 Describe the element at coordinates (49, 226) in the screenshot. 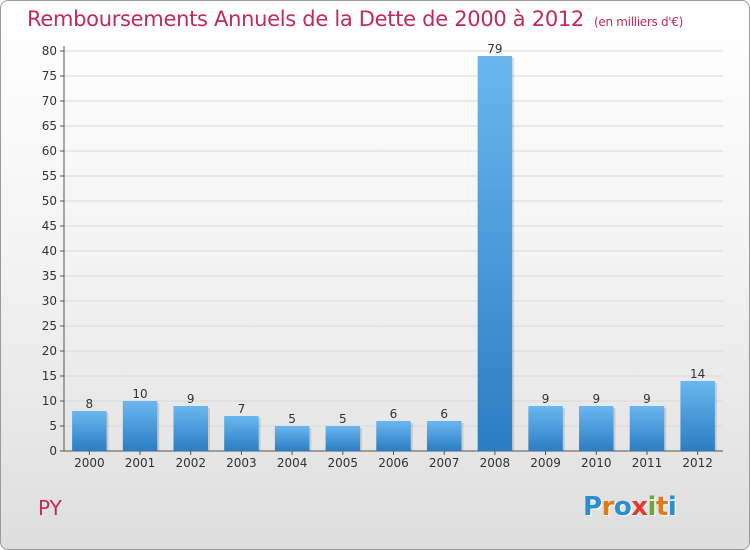

I see `y-tick-label: 45` at that location.